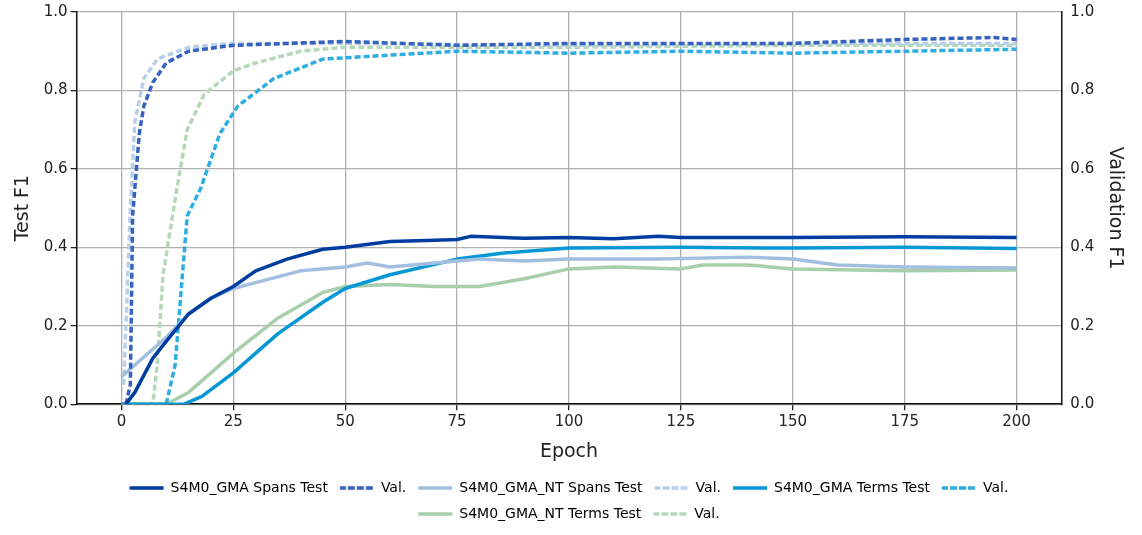  Describe the element at coordinates (1082, 167) in the screenshot. I see `y2-tick-label: 0.6` at that location.